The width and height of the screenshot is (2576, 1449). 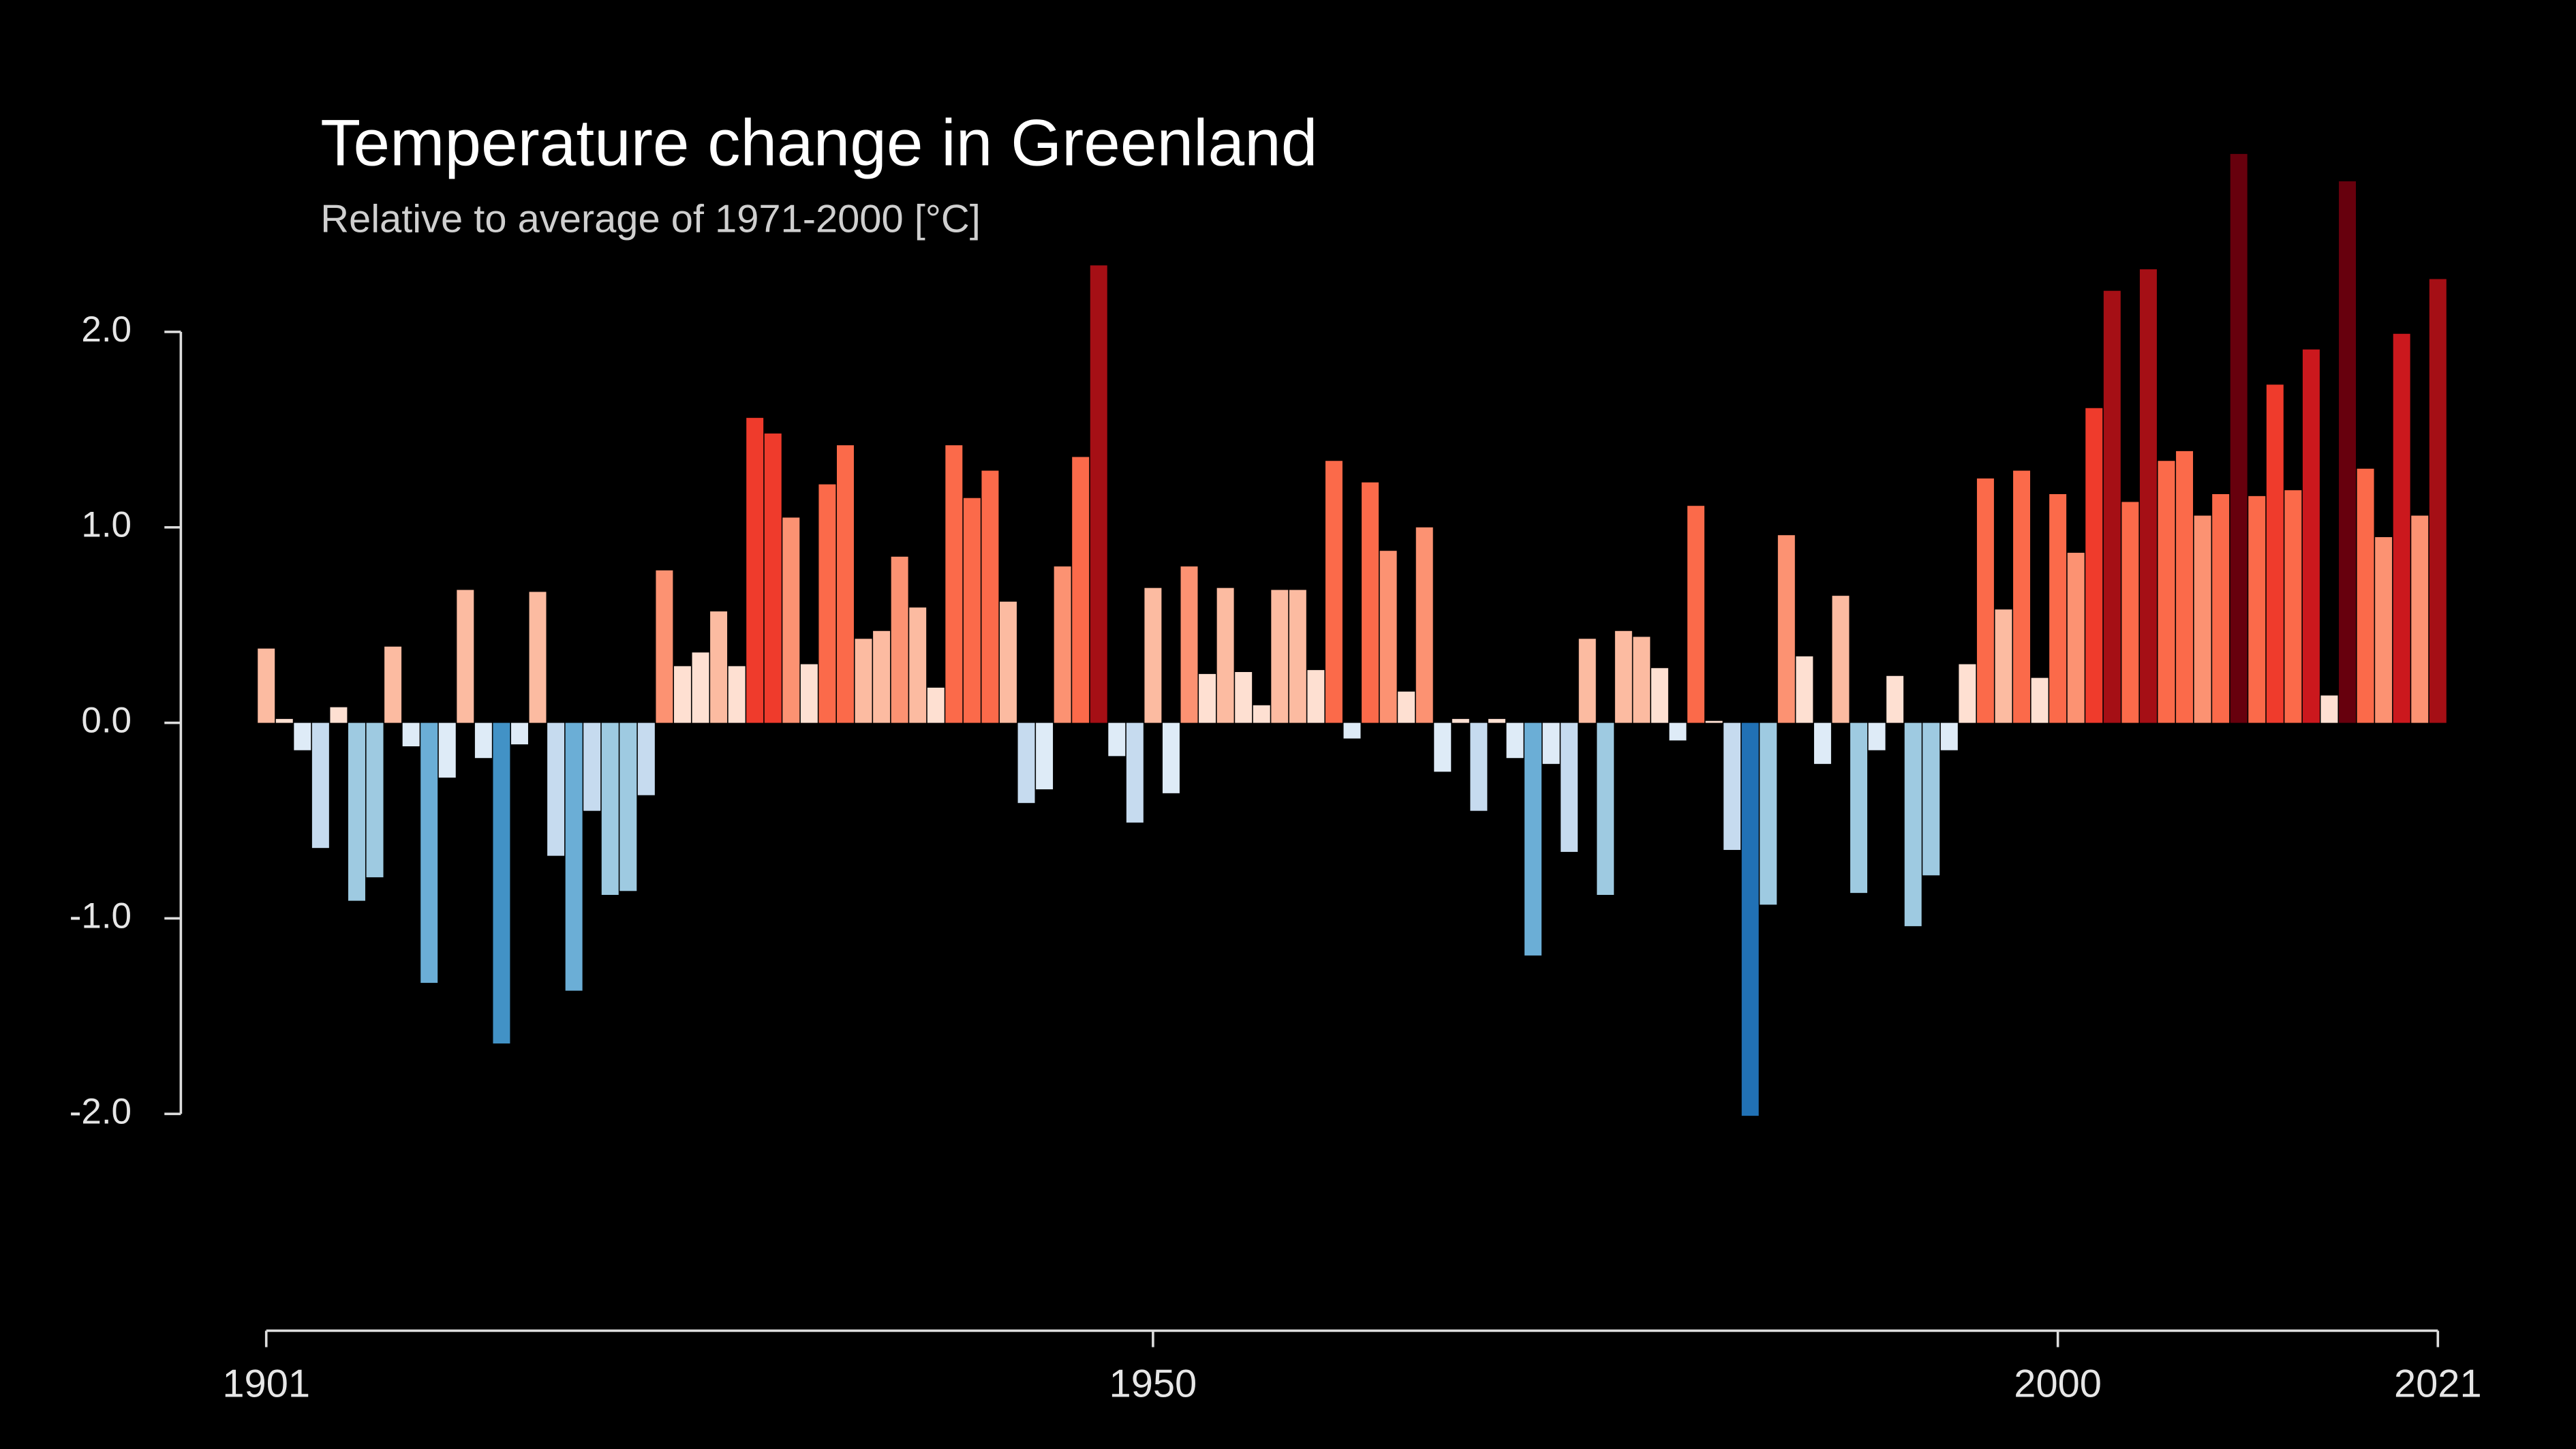 I want to click on x-tick-label: 2021, so click(x=2438, y=1384).